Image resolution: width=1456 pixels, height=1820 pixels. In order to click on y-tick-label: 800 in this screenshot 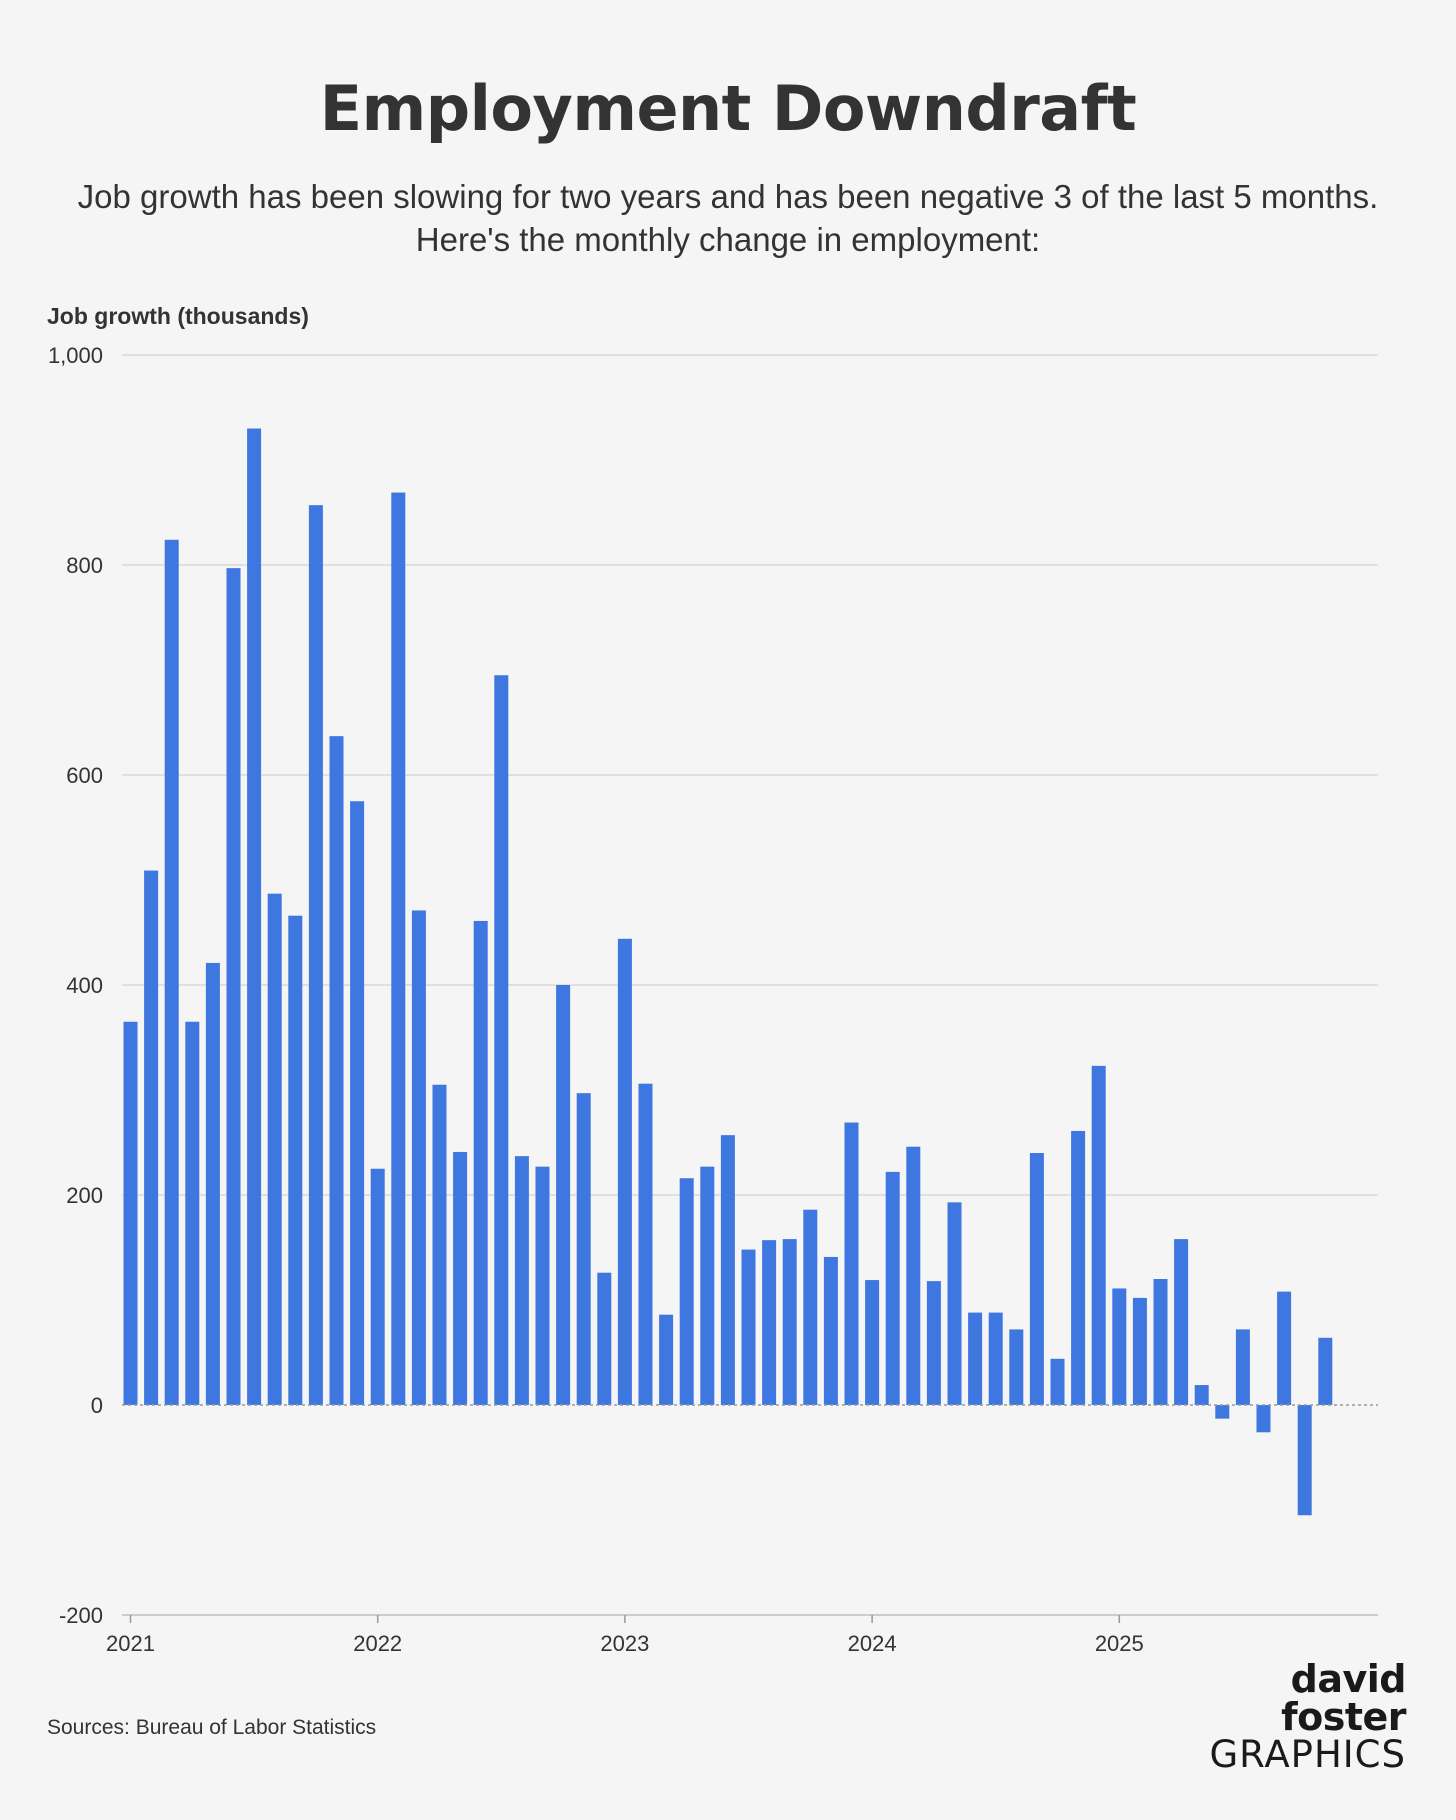, I will do `click(84, 565)`.